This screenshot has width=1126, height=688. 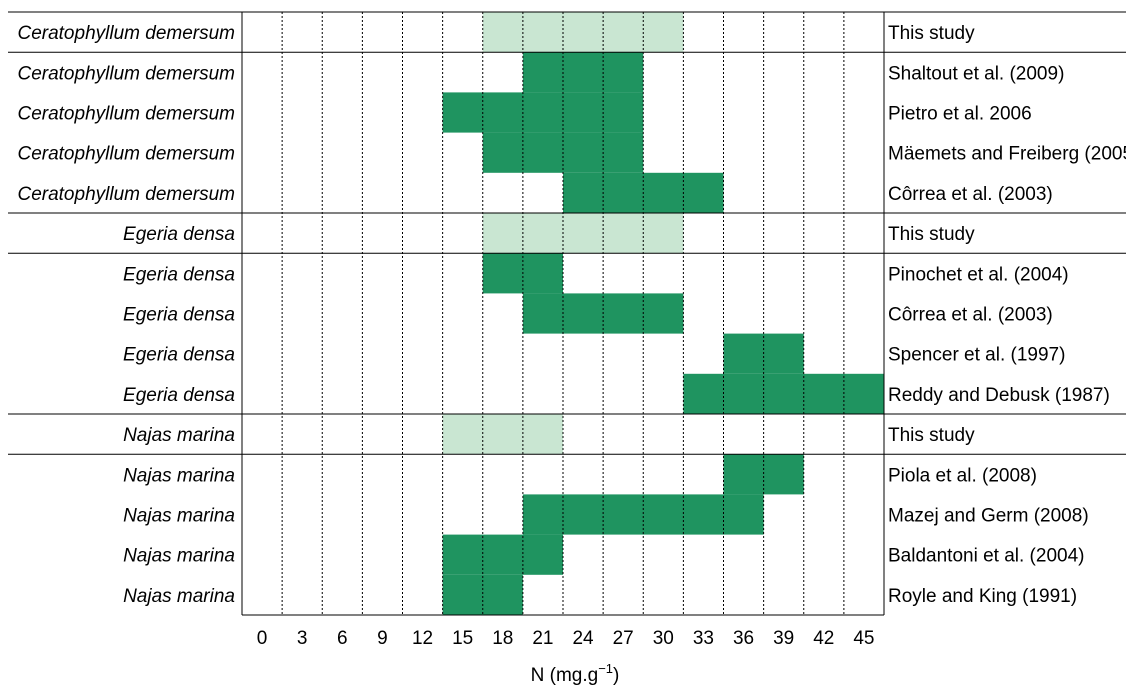 What do you see at coordinates (179, 516) in the screenshot?
I see `species-label-g2-r2: Najas marina` at bounding box center [179, 516].